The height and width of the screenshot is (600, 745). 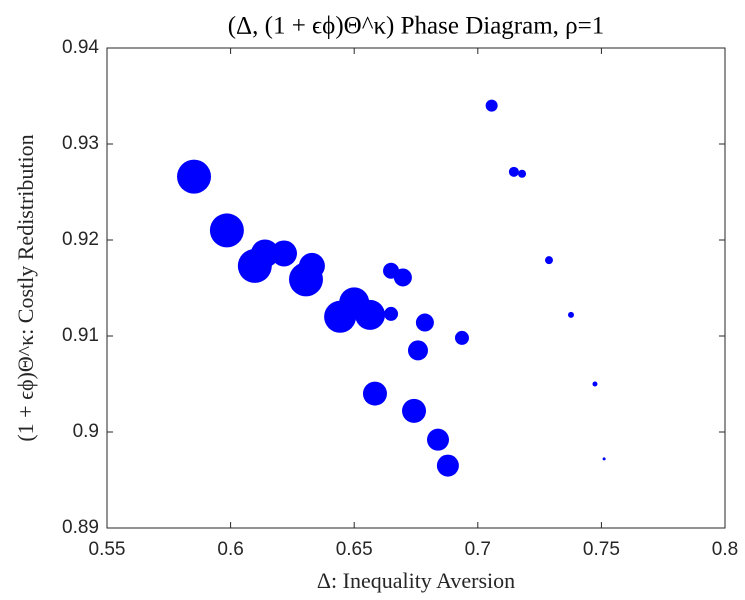 I want to click on x-axis-label: Δ: Inequality Aversion, so click(x=416, y=580).